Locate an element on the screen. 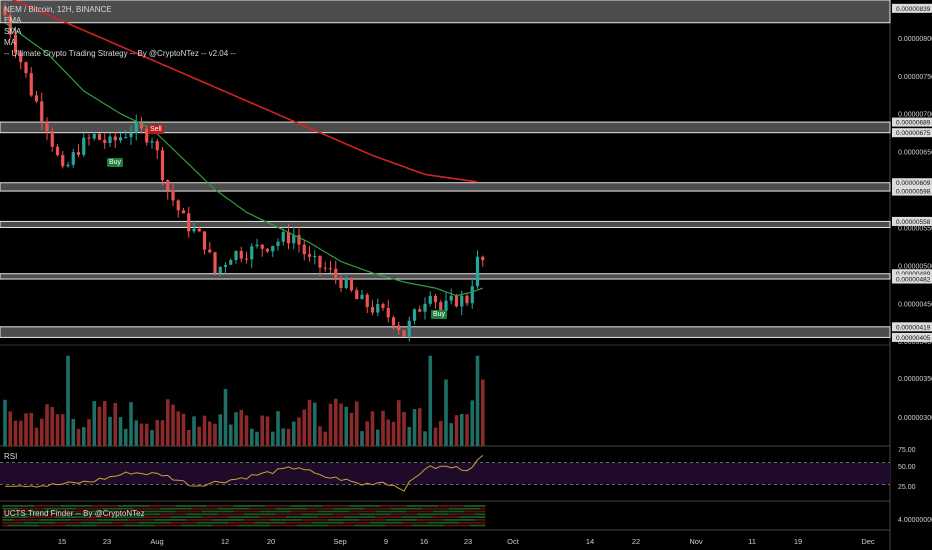 Image resolution: width=932 pixels, height=550 pixels. volume-tick-label: 0.00000350 is located at coordinates (915, 379).